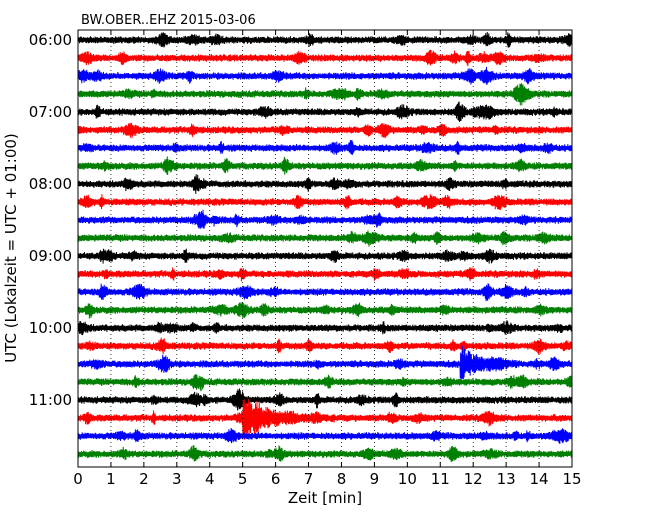 This screenshot has width=650, height=520. Describe the element at coordinates (325, 310) in the screenshot. I see `trace-0945-line` at that location.